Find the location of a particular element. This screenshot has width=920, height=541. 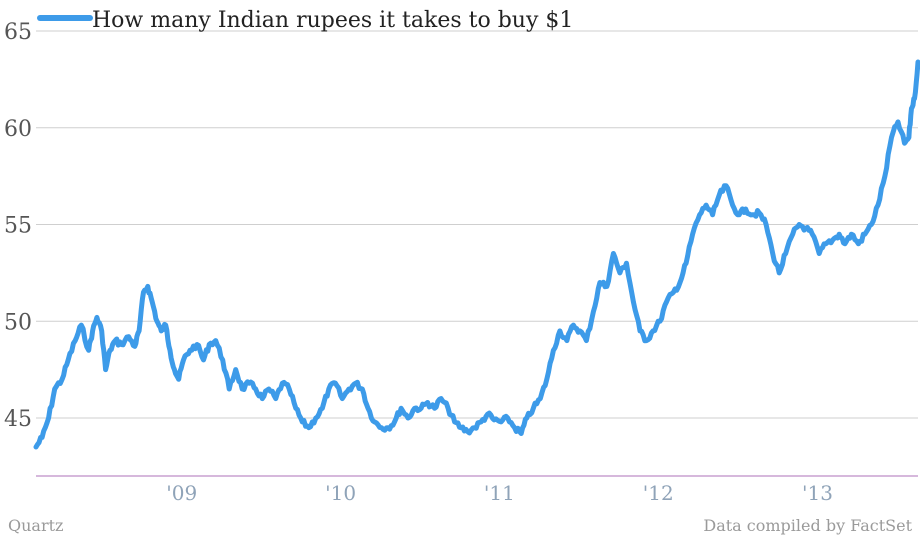

y-tick-label-55: 55 is located at coordinates (18, 226).